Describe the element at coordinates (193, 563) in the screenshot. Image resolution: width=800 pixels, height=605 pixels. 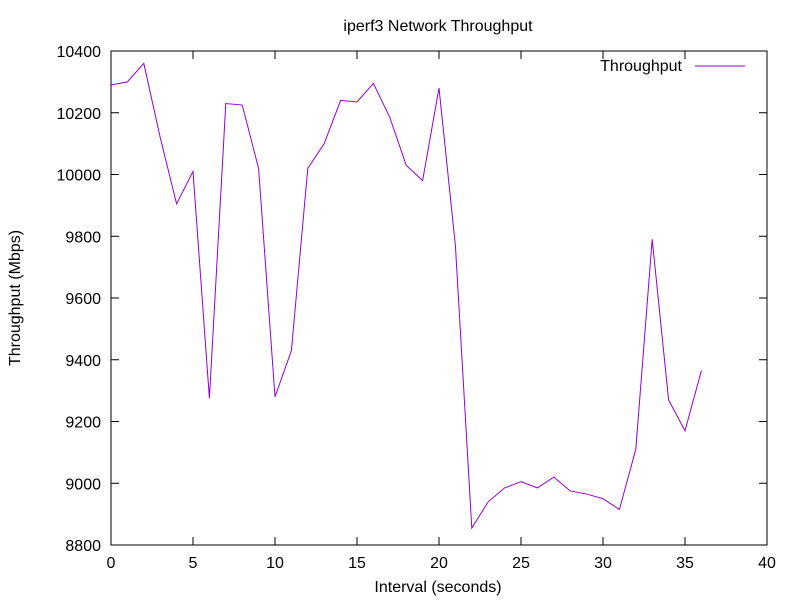
I see `x-tick-label: 5` at that location.